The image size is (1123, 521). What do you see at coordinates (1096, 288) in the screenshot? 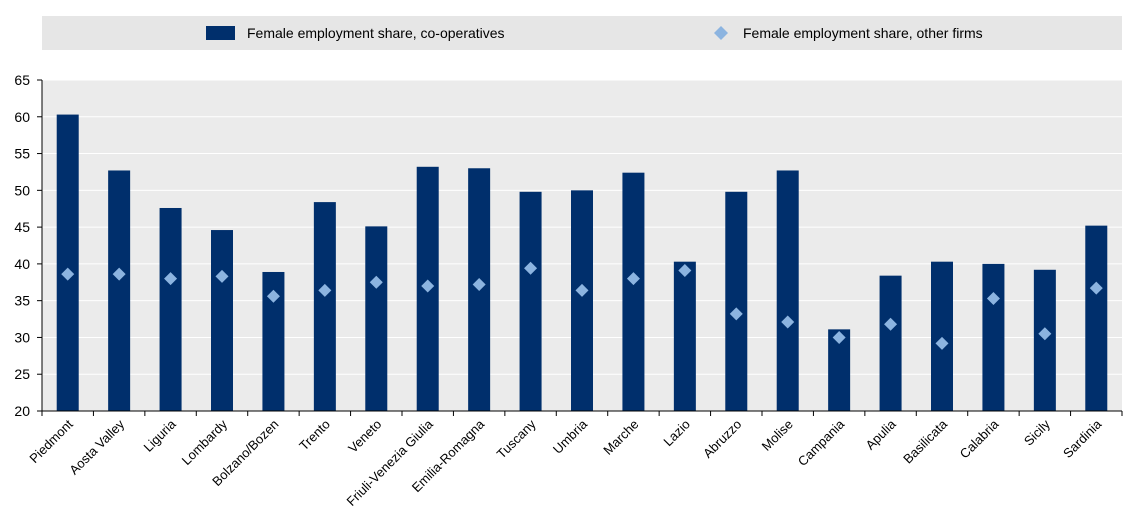
I see `marker-sardinia` at bounding box center [1096, 288].